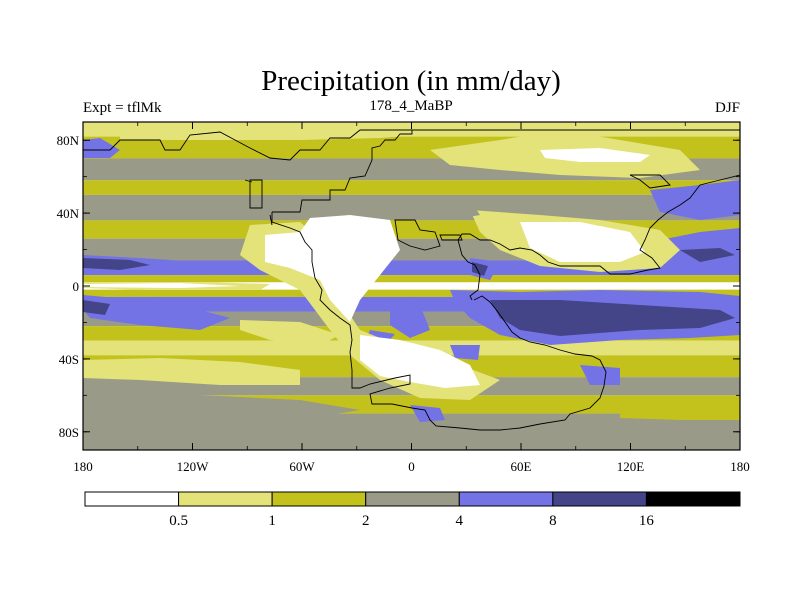 The image size is (800, 600). Describe the element at coordinates (272, 521) in the screenshot. I see `colorbar-label: 1` at that location.